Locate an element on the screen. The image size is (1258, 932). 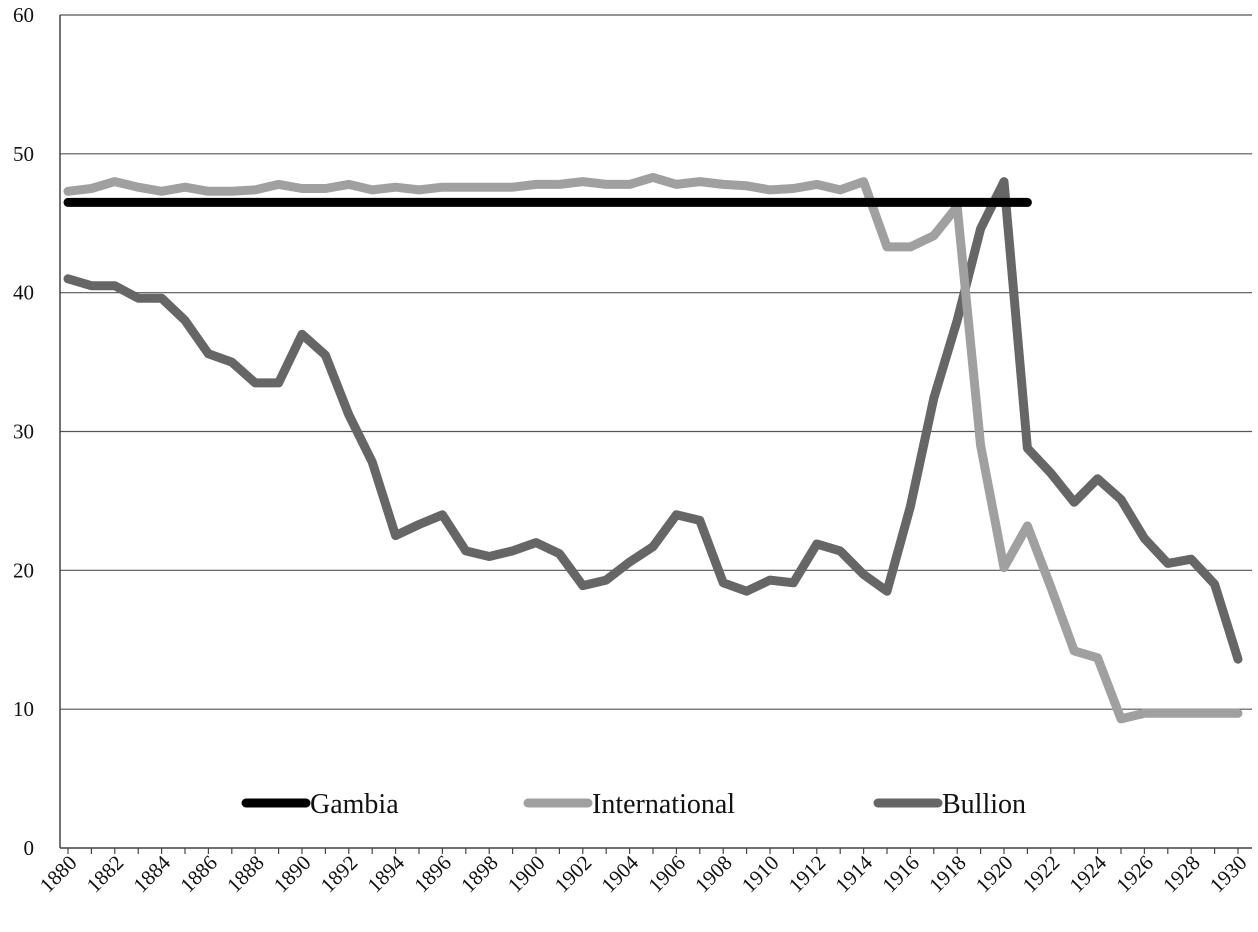
legend-item-international: International is located at coordinates (629, 804).